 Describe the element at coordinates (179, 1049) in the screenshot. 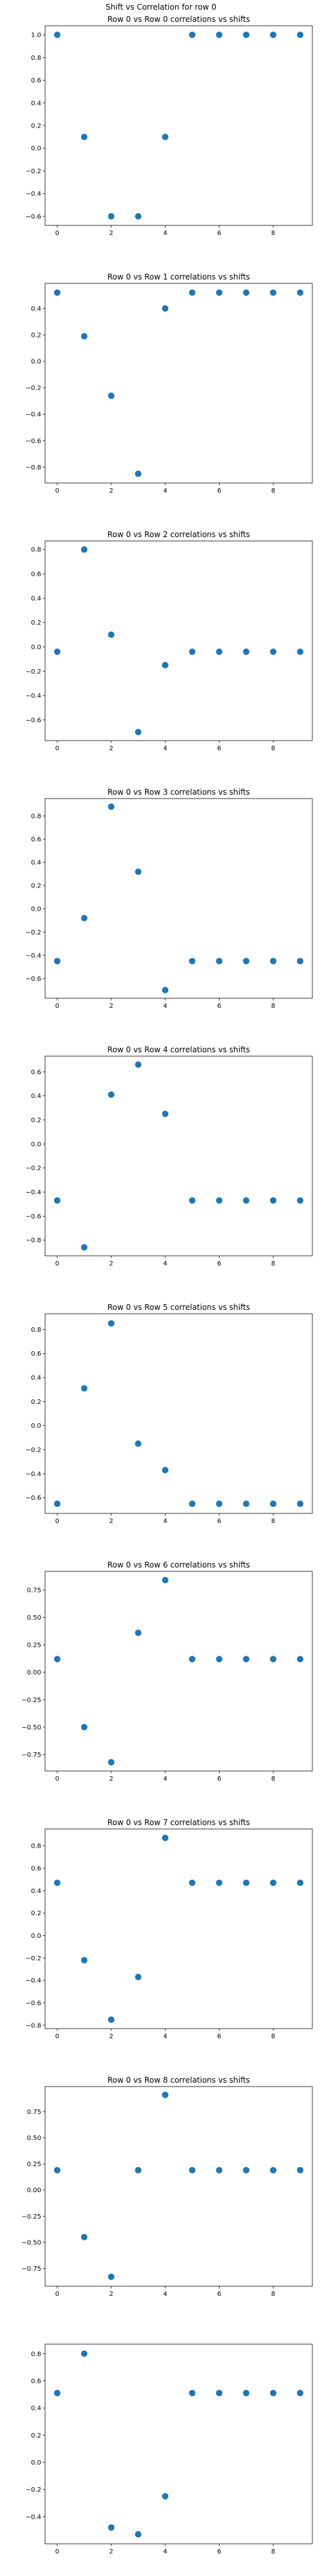

I see `subplot-title: Row 0 vs Row 4 correlations vs shifts` at that location.